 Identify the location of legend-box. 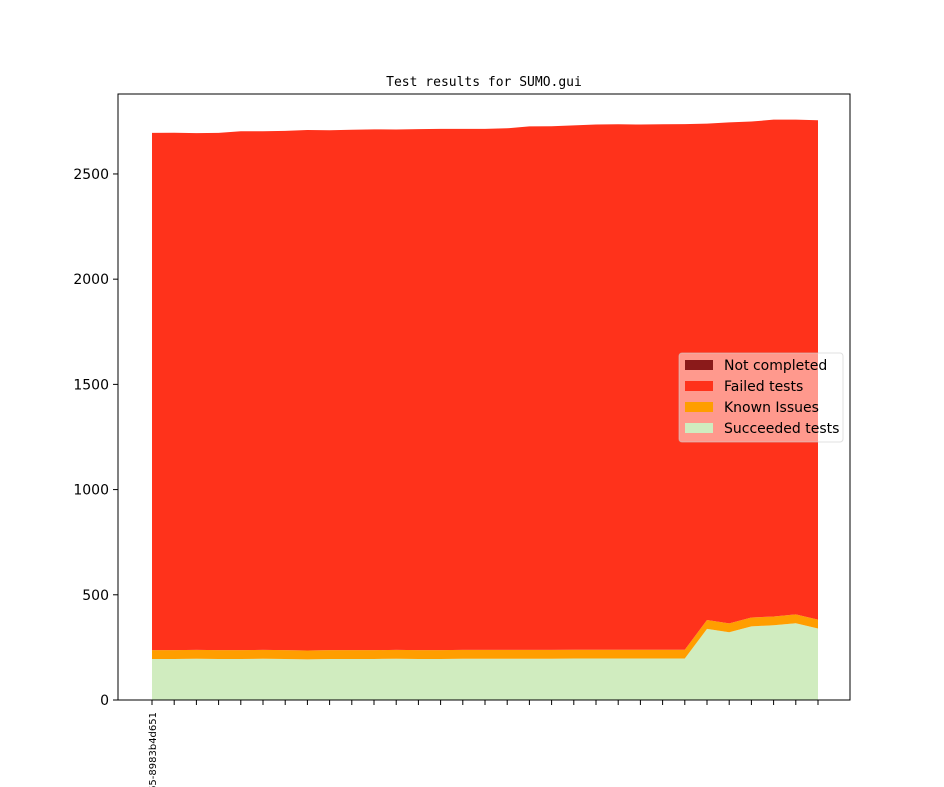
(761, 397).